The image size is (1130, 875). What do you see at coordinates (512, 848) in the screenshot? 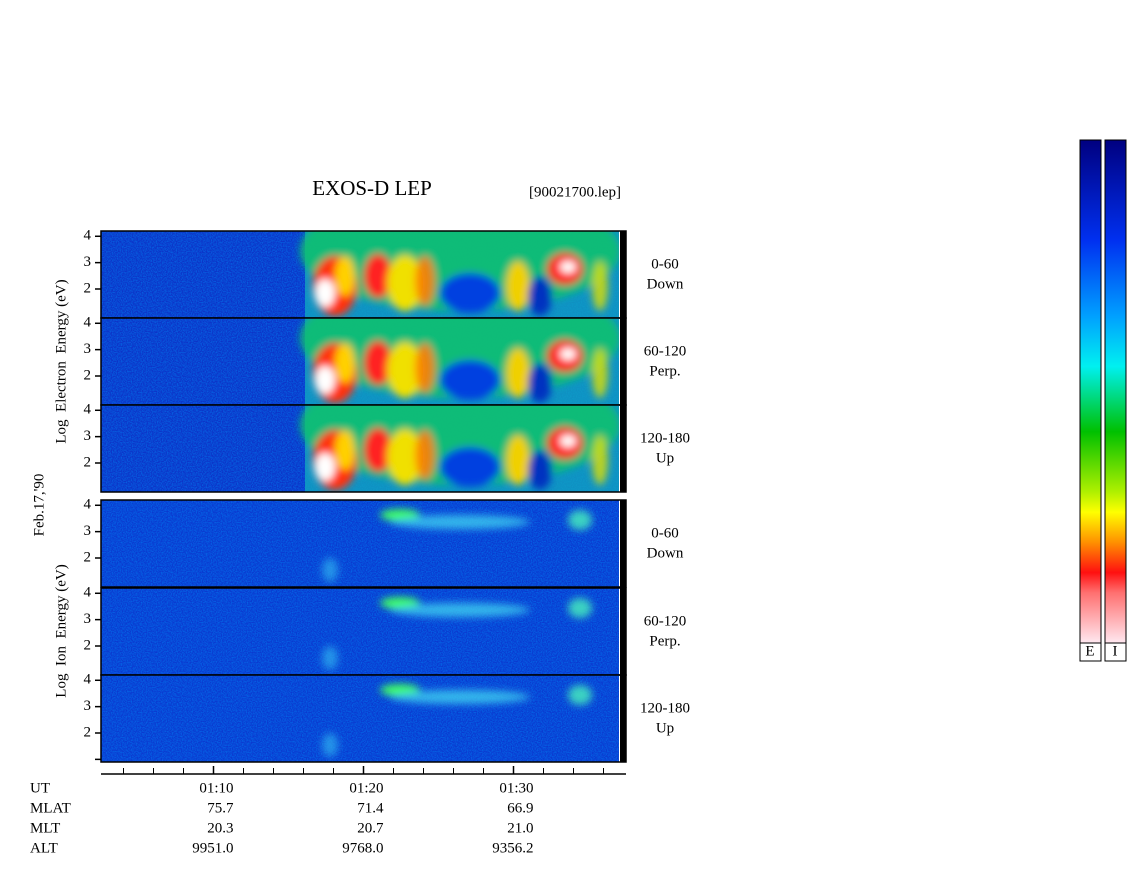
I see `orbit-value: 9356.2` at bounding box center [512, 848].